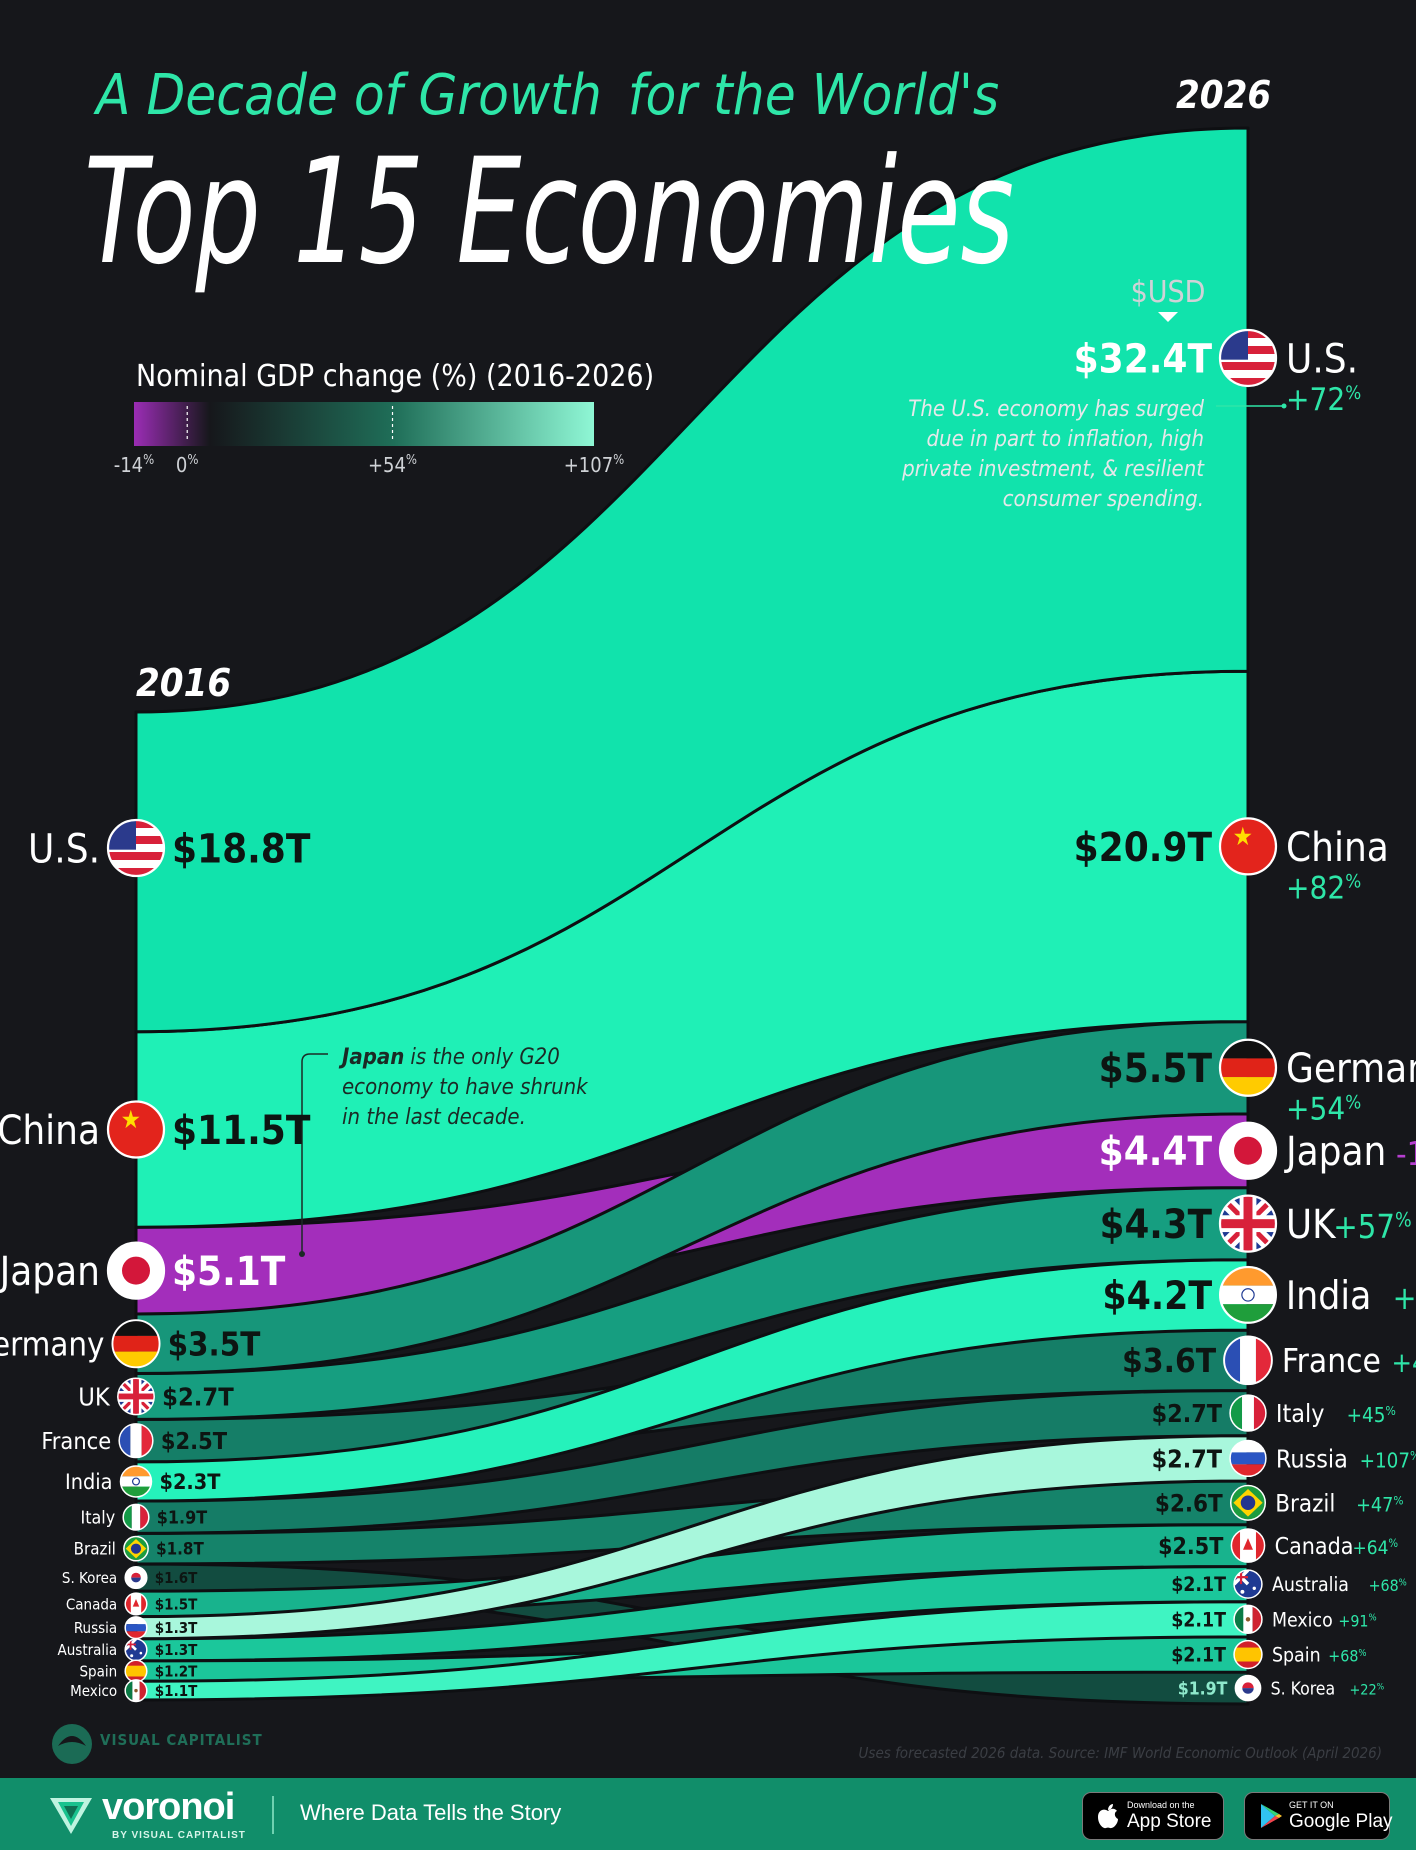 The height and width of the screenshot is (1850, 1416). What do you see at coordinates (1331, 1360) in the screenshot?
I see `country-name-2026: France` at bounding box center [1331, 1360].